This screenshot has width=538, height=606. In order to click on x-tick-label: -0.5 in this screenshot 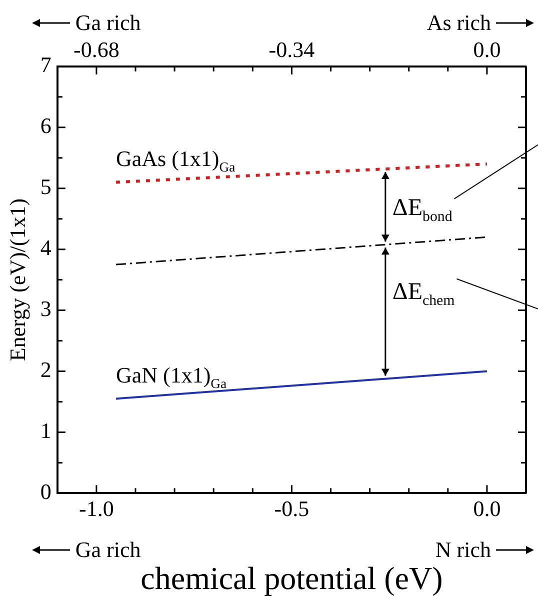, I will do `click(292, 509)`.